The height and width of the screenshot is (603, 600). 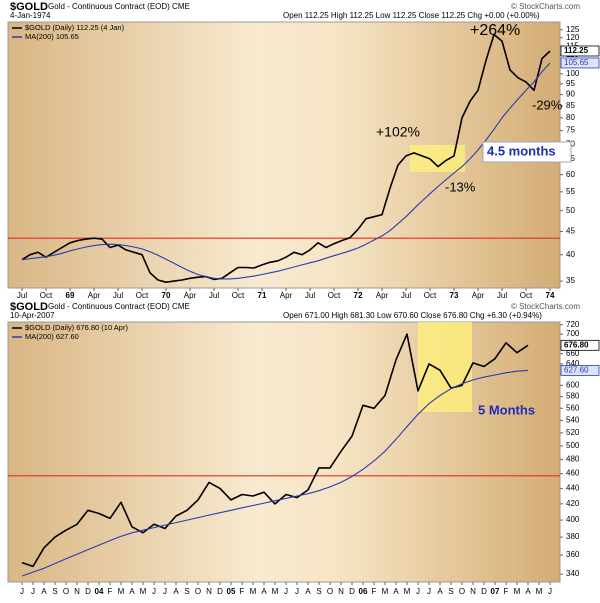 I want to click on y-tick-label: 380, so click(x=573, y=536).